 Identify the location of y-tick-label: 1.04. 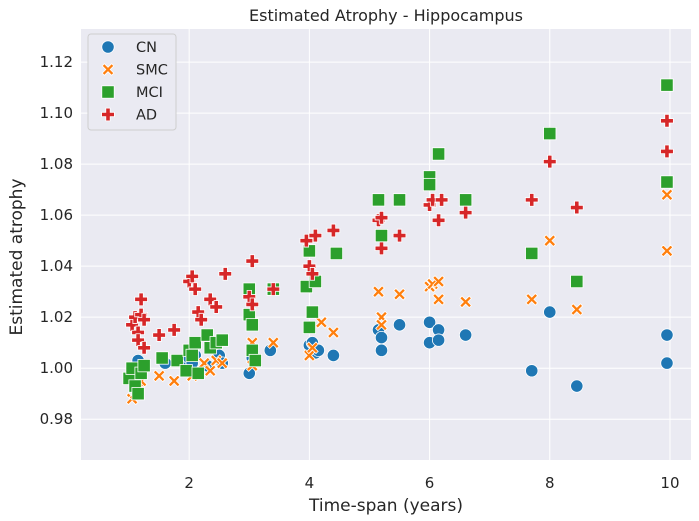
(56, 266).